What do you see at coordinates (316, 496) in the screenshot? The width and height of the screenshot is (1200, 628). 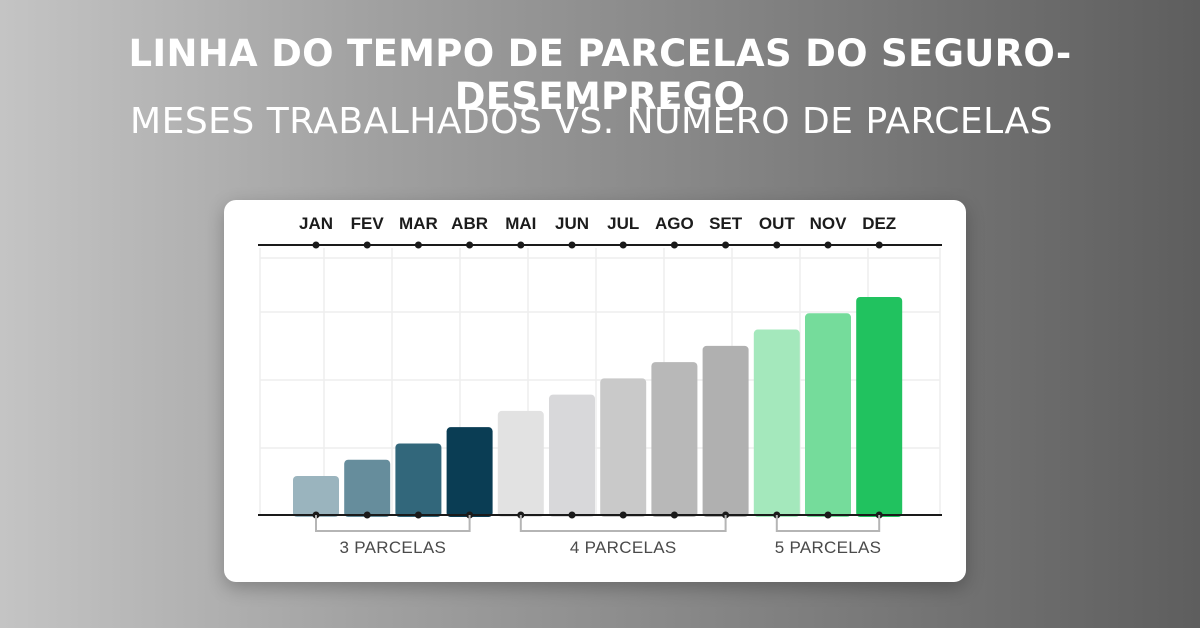 I see `bar-jan` at bounding box center [316, 496].